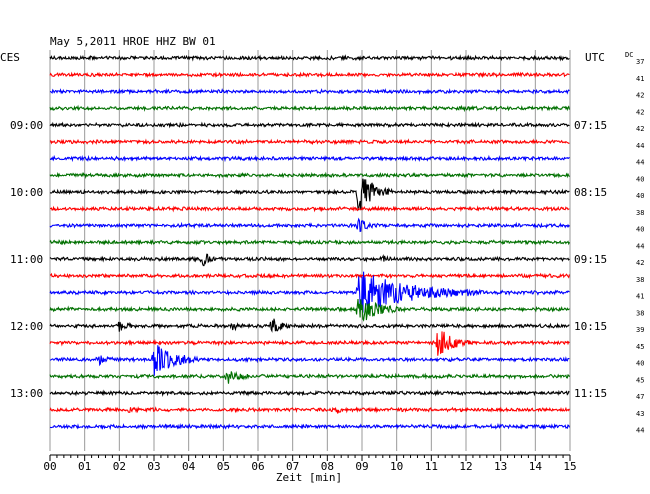  What do you see at coordinates (327, 466) in the screenshot?
I see `x-tick-label: 08` at bounding box center [327, 466].